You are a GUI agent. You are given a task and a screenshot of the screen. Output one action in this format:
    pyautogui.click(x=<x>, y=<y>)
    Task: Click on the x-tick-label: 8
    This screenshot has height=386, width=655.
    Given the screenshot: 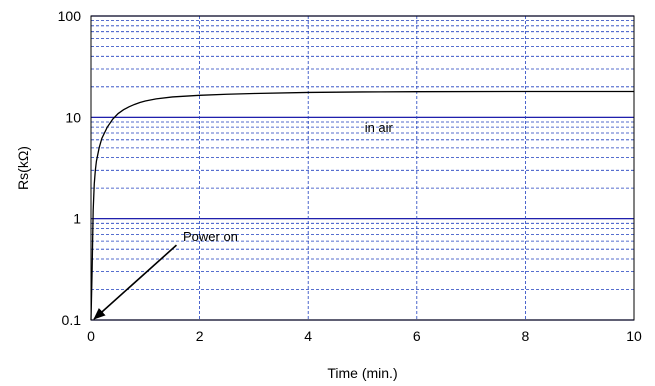 What is the action you would take?
    pyautogui.click(x=526, y=336)
    